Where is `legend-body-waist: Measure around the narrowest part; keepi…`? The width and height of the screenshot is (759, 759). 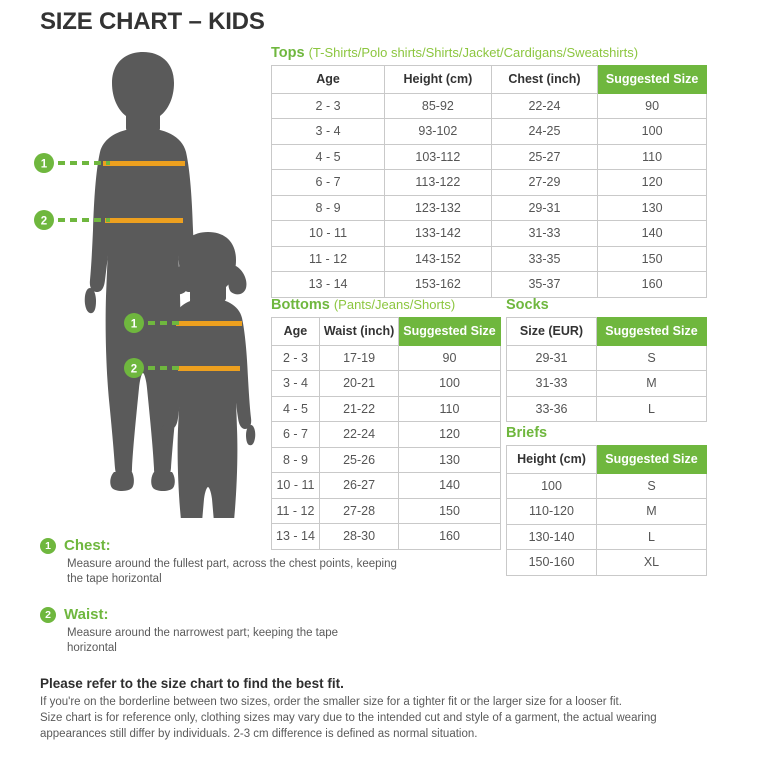 legend-body-waist: Measure around the narrowest part; keepi… is located at coordinates (203, 640).